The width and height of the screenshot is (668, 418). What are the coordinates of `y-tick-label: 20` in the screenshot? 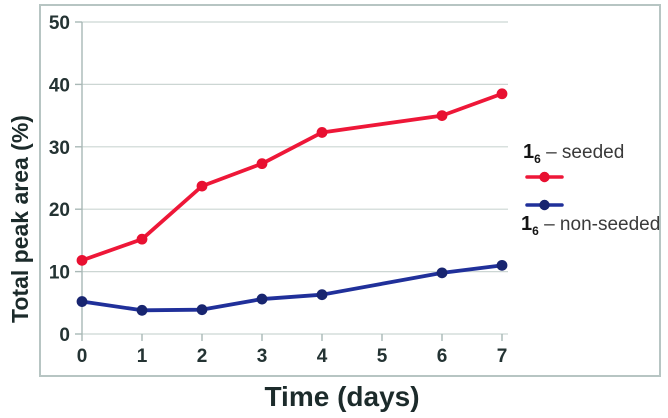 It's located at (59, 210).